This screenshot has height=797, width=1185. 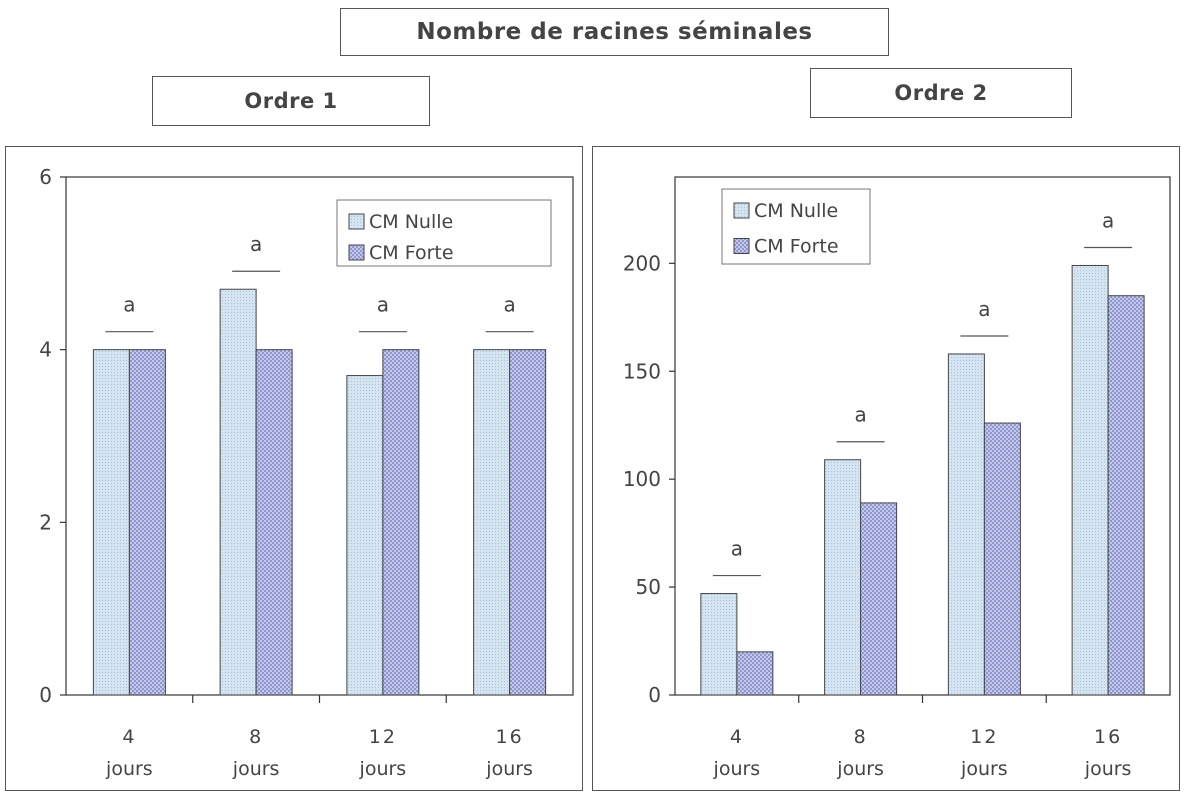 I want to click on ordre2-title: Ordre 2, so click(x=941, y=93).